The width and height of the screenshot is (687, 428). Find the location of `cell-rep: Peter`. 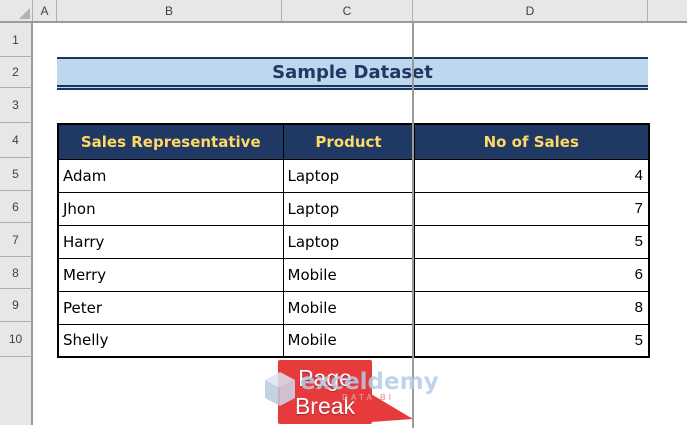

cell-rep: Peter is located at coordinates (170, 307).